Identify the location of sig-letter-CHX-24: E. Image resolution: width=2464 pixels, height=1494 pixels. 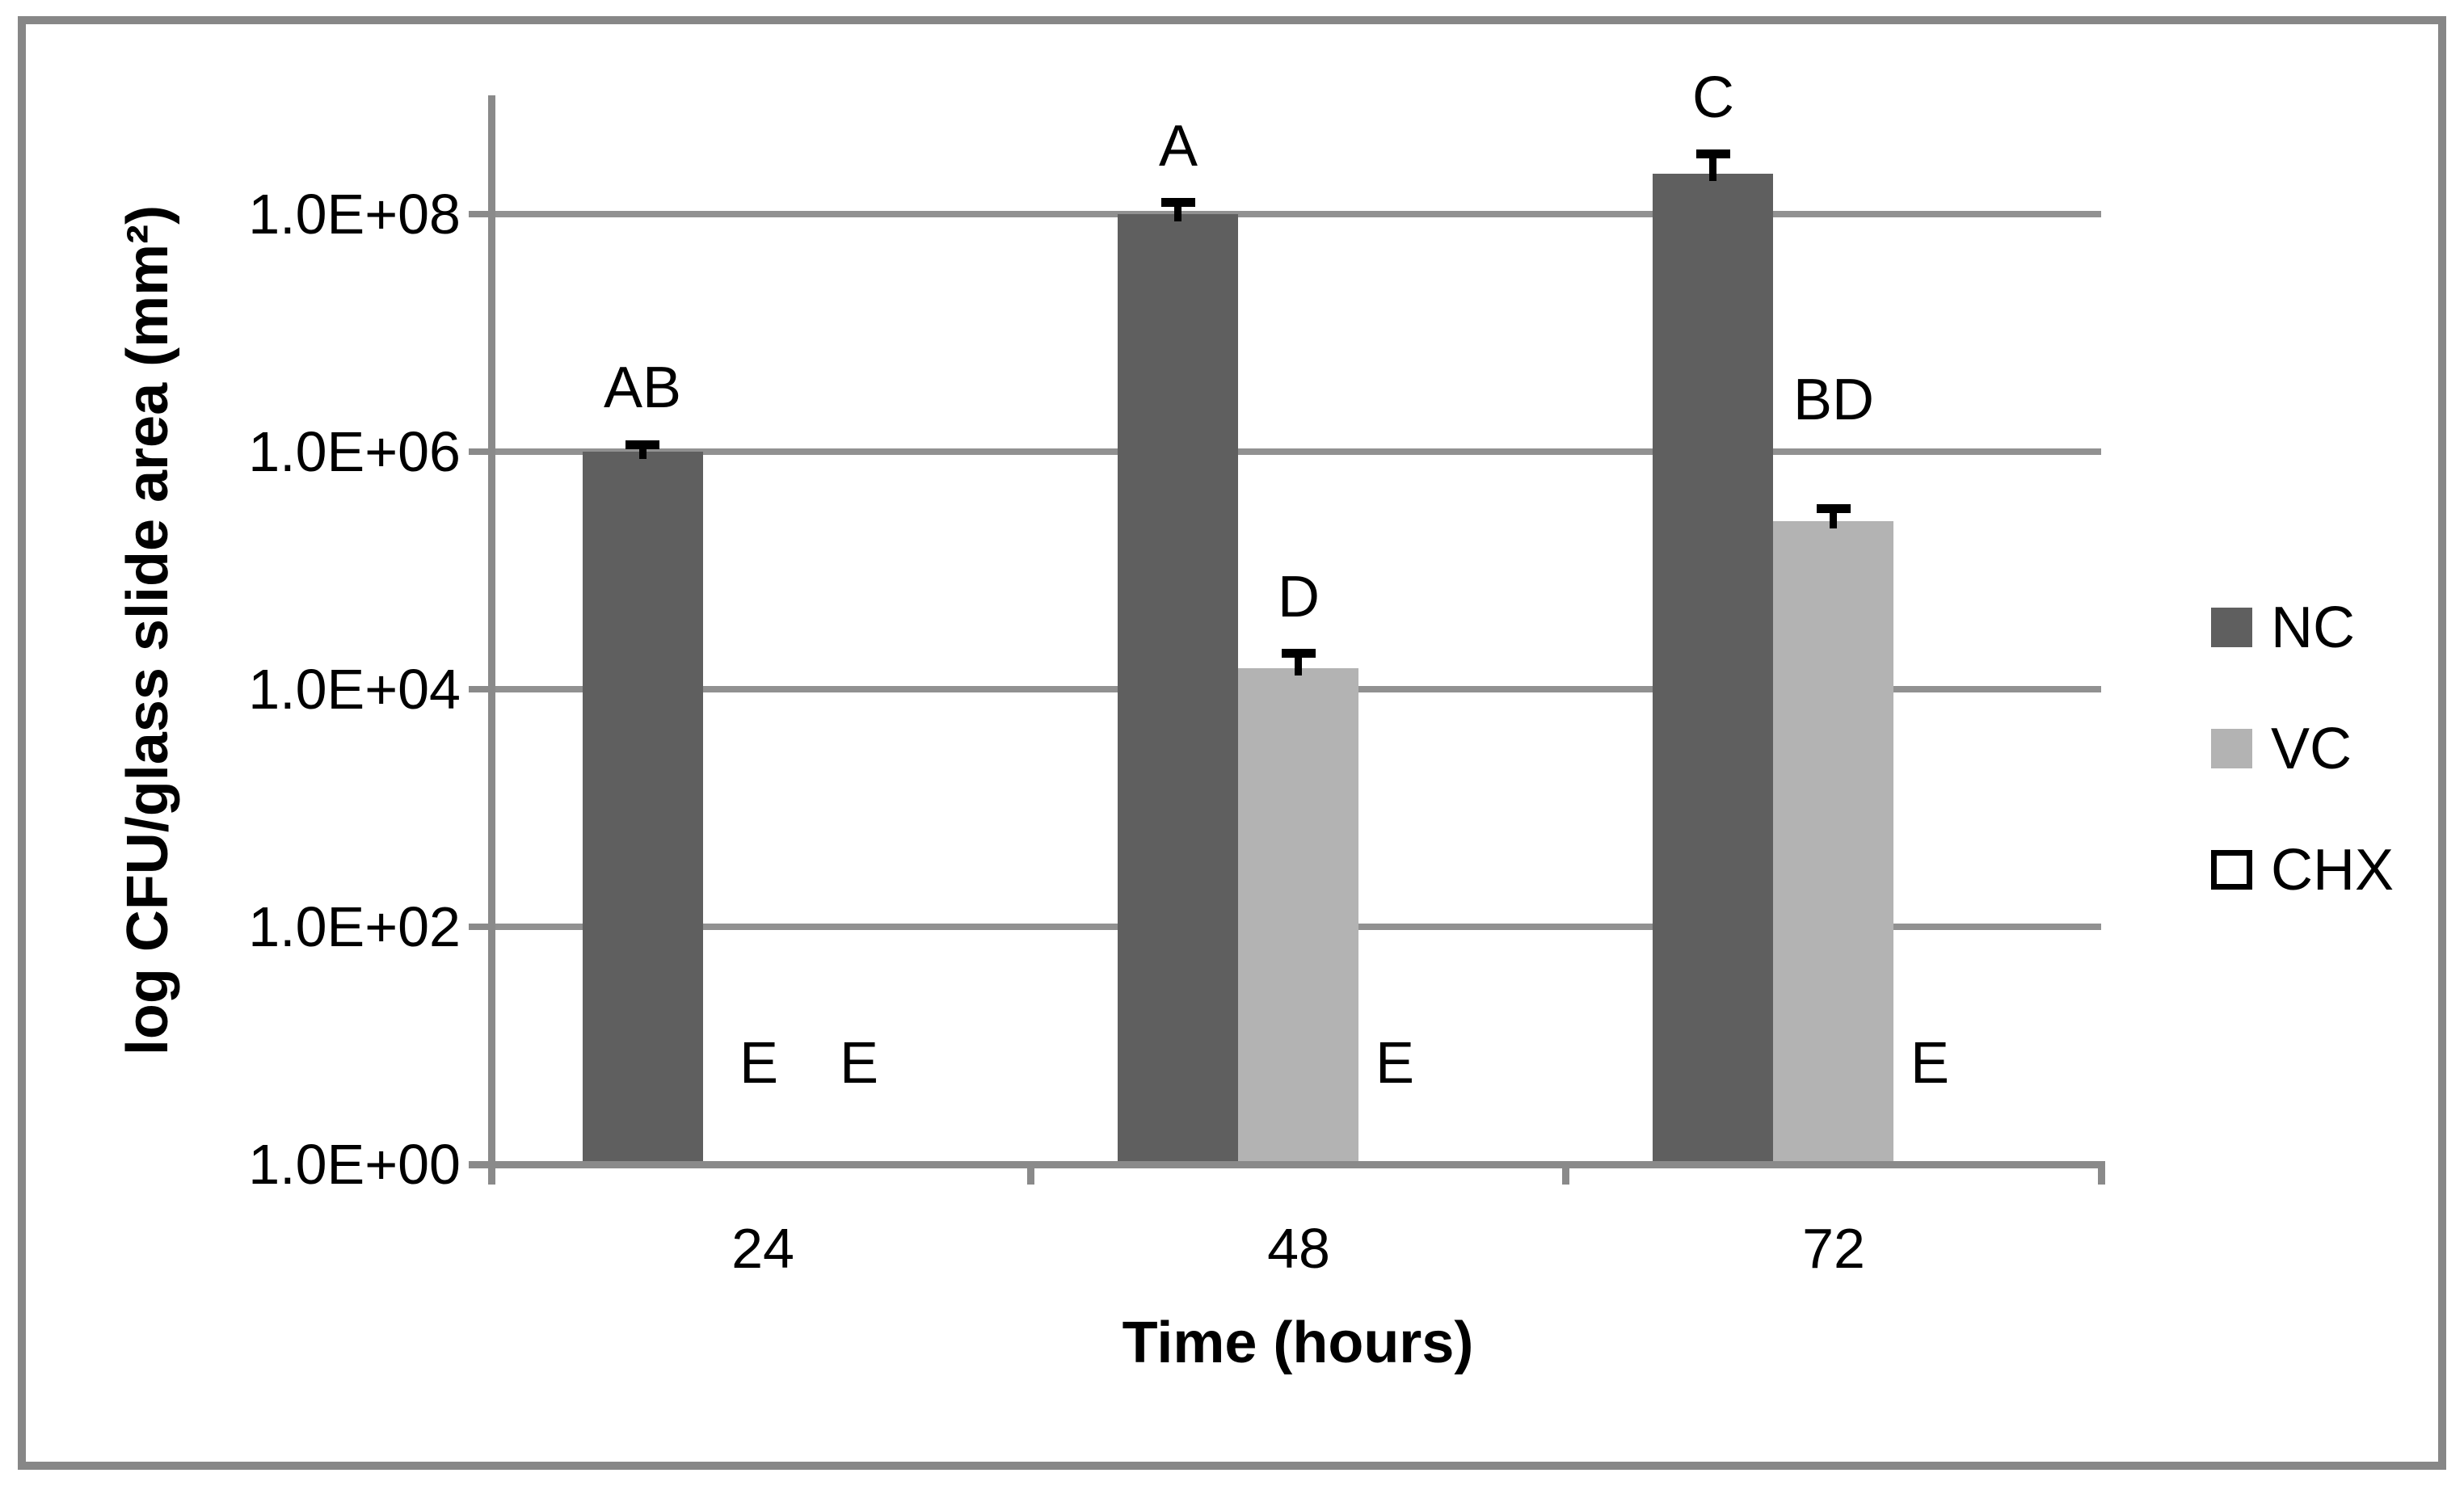
(859, 1063).